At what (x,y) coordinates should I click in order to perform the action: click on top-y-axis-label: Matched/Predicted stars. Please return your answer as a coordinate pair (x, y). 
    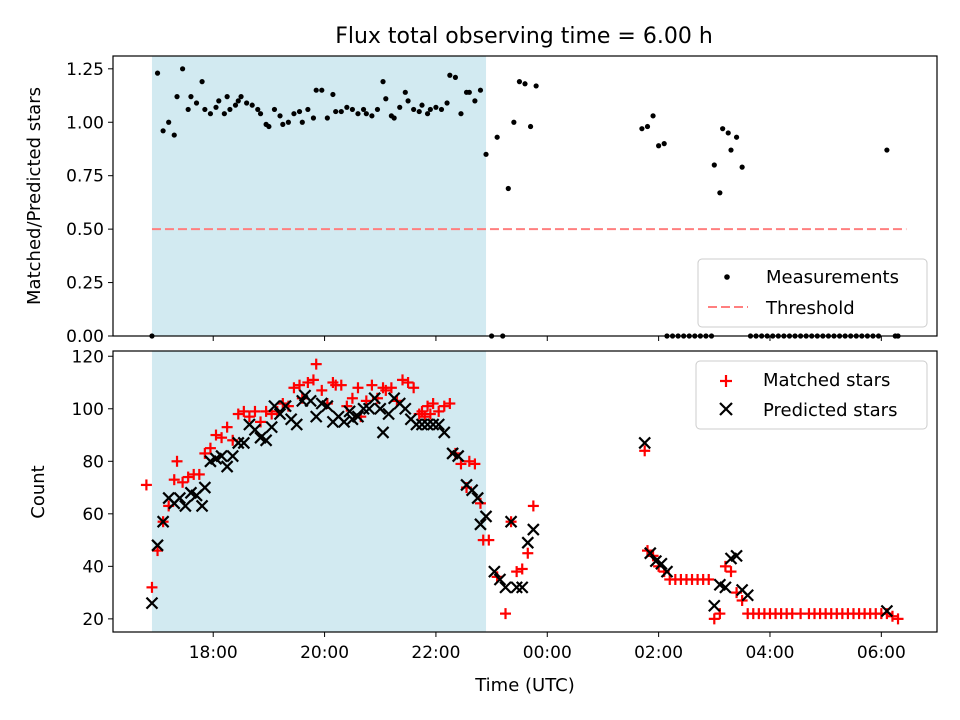
    Looking at the image, I should click on (34, 196).